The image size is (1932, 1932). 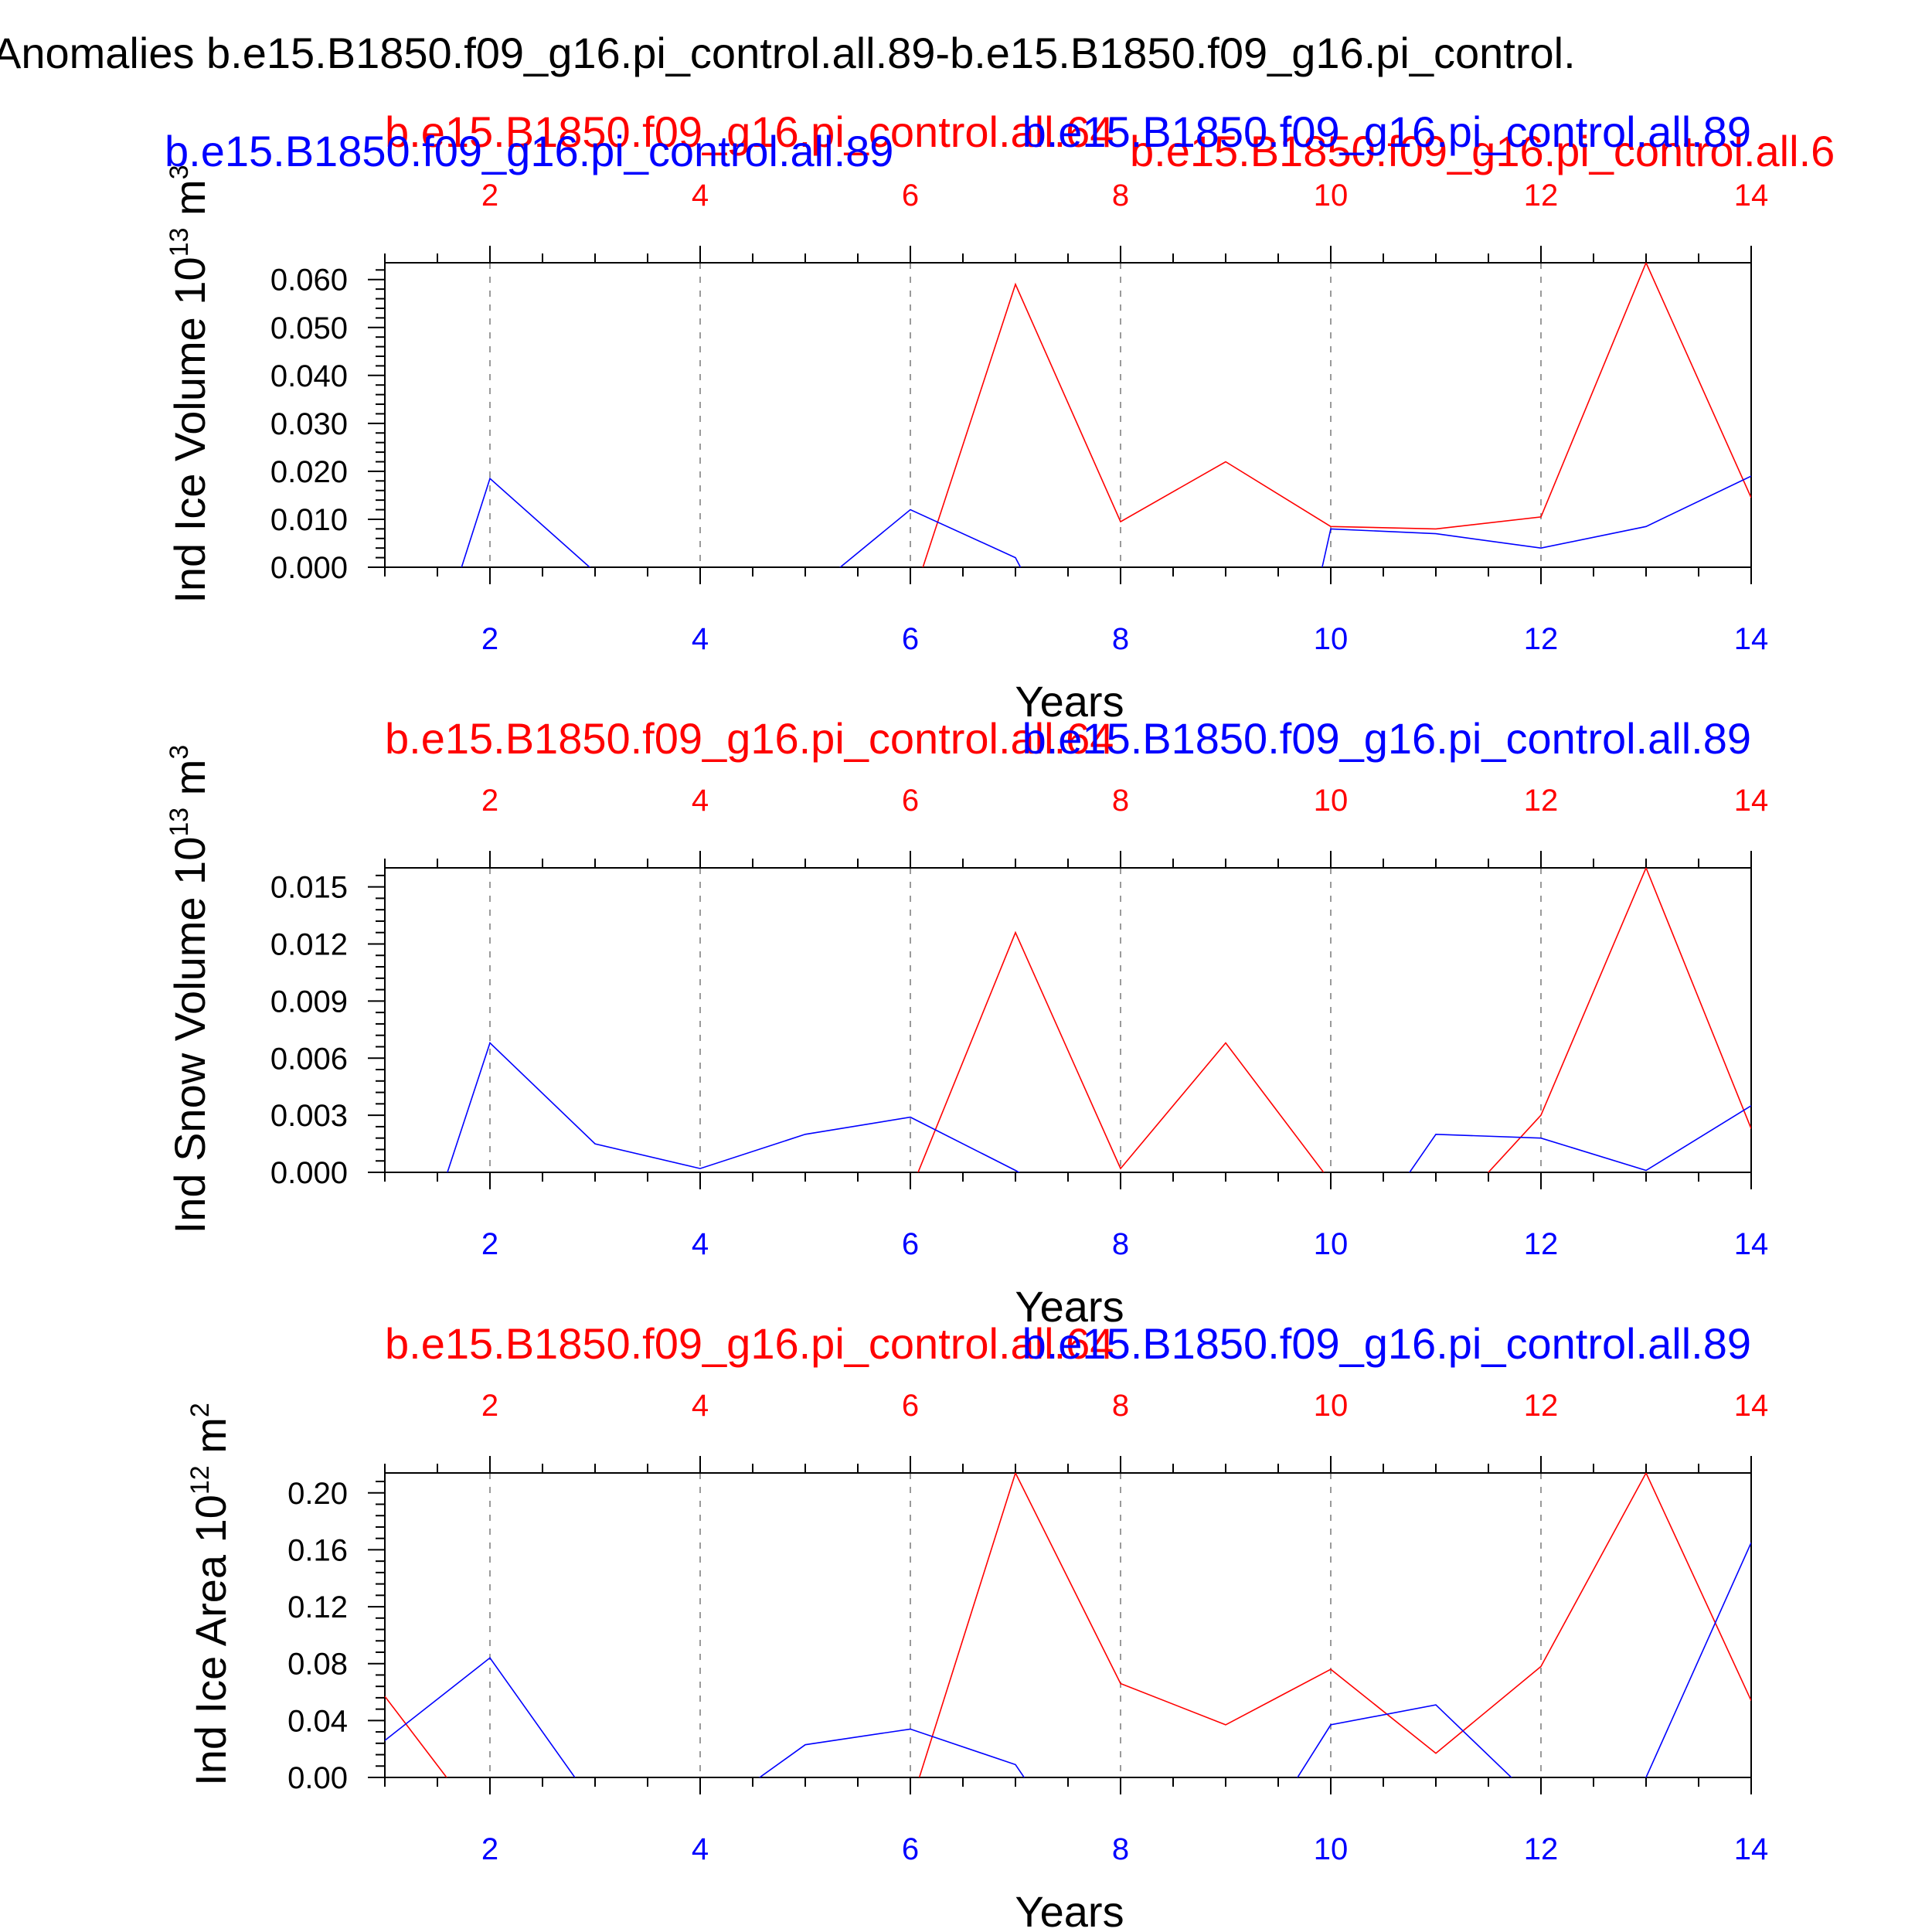 I want to click on y-tick-label: 0.009, so click(x=309, y=1002).